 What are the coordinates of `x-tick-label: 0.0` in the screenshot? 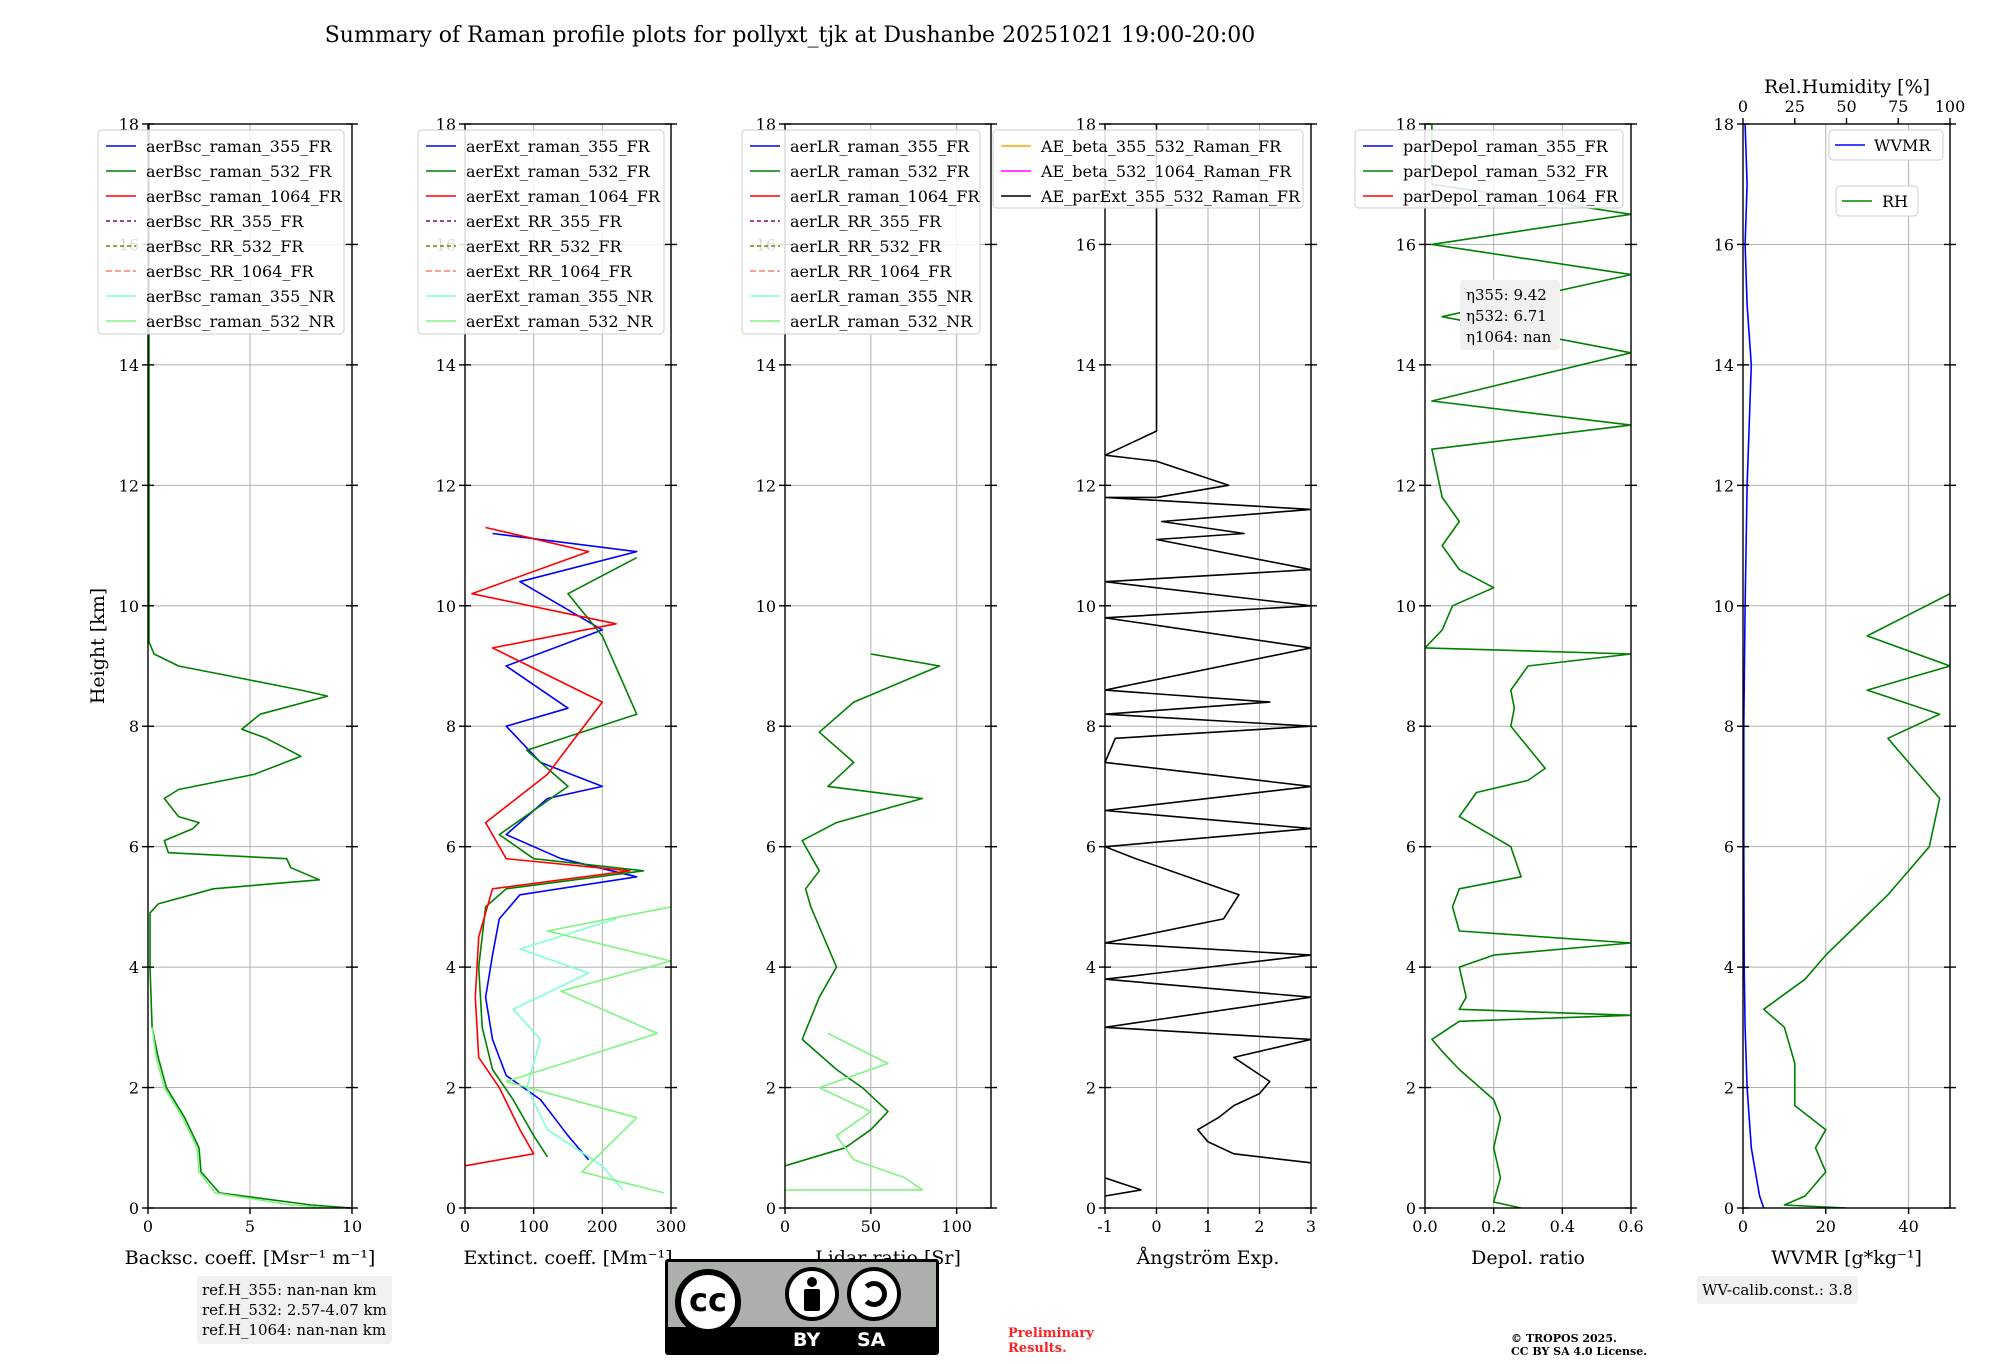 It's located at (1424, 1226).